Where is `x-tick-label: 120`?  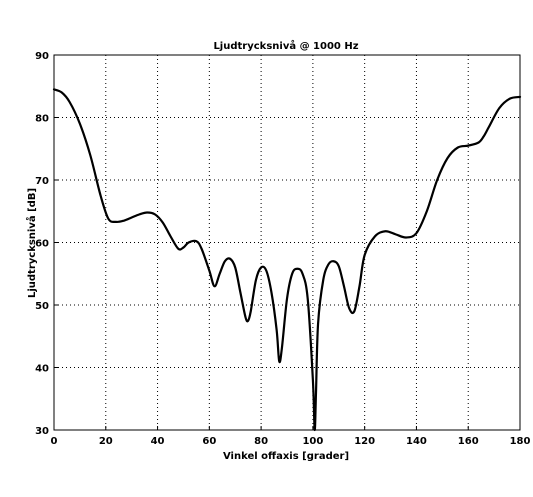
x-tick-label: 120 is located at coordinates (364, 441).